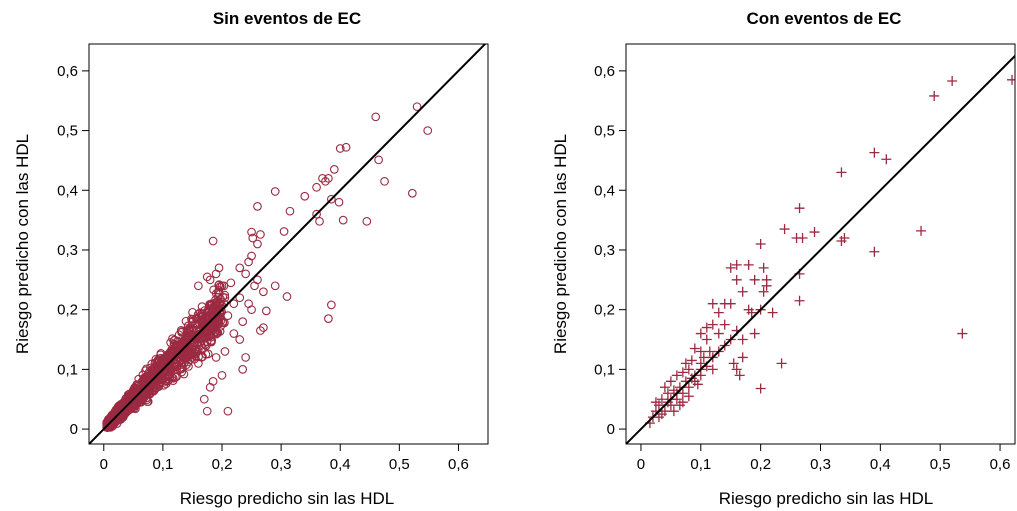 This screenshot has width=1017, height=511. What do you see at coordinates (67, 190) in the screenshot?
I see `y-tick-label: 0,4` at bounding box center [67, 190].